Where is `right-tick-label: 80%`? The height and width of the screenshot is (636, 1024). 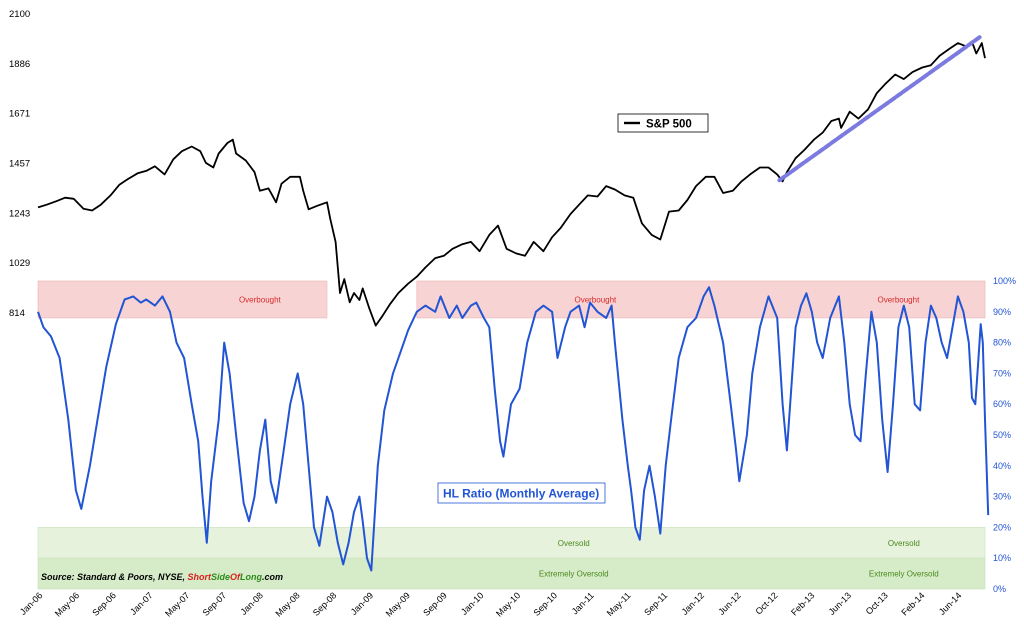
right-tick-label: 80% is located at coordinates (1002, 343).